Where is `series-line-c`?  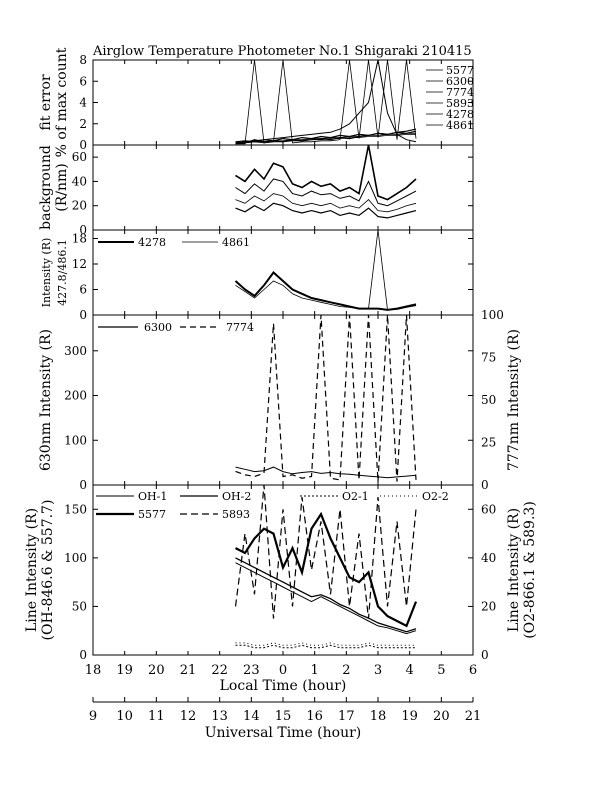
series-line-c is located at coordinates (326, 203).